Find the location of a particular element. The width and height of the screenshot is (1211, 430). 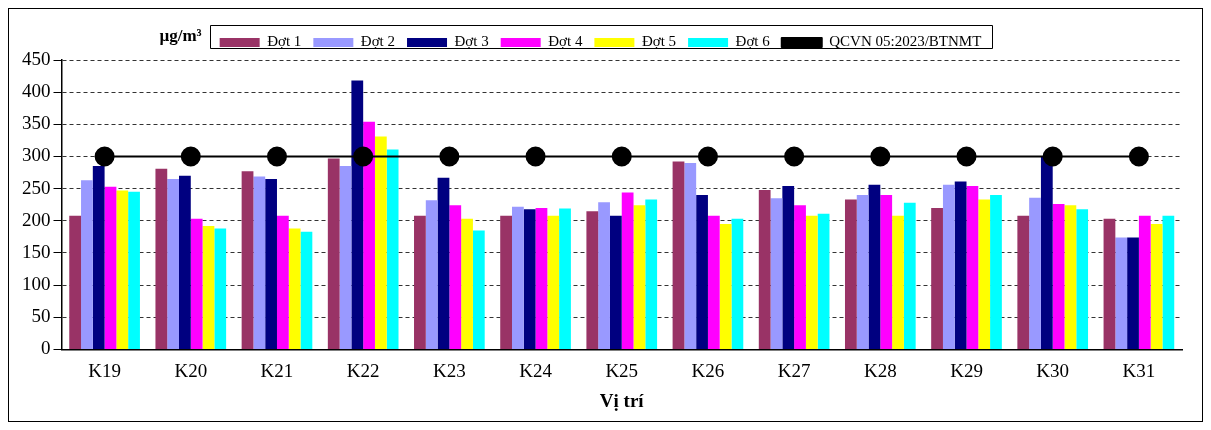

legend-label: Đợt 3 is located at coordinates (471, 41).